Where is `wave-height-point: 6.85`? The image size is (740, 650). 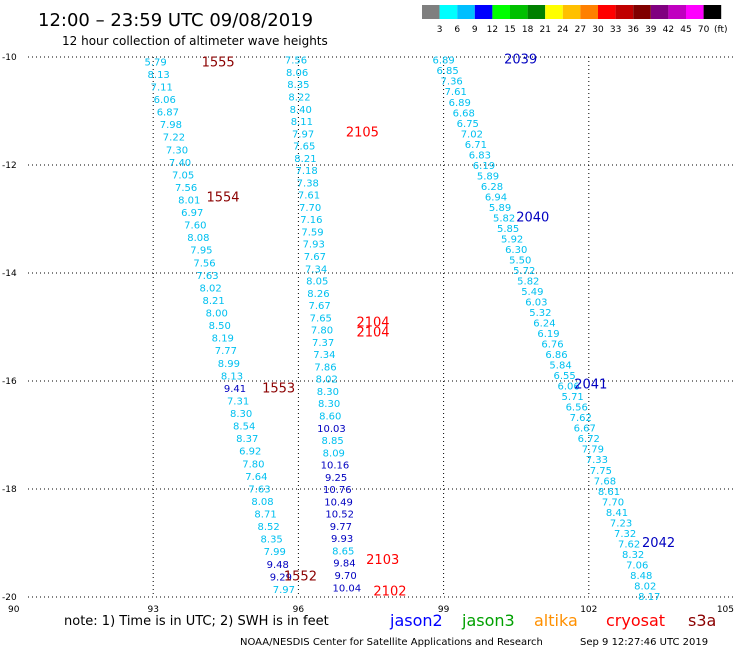 wave-height-point: 6.85 is located at coordinates (448, 71).